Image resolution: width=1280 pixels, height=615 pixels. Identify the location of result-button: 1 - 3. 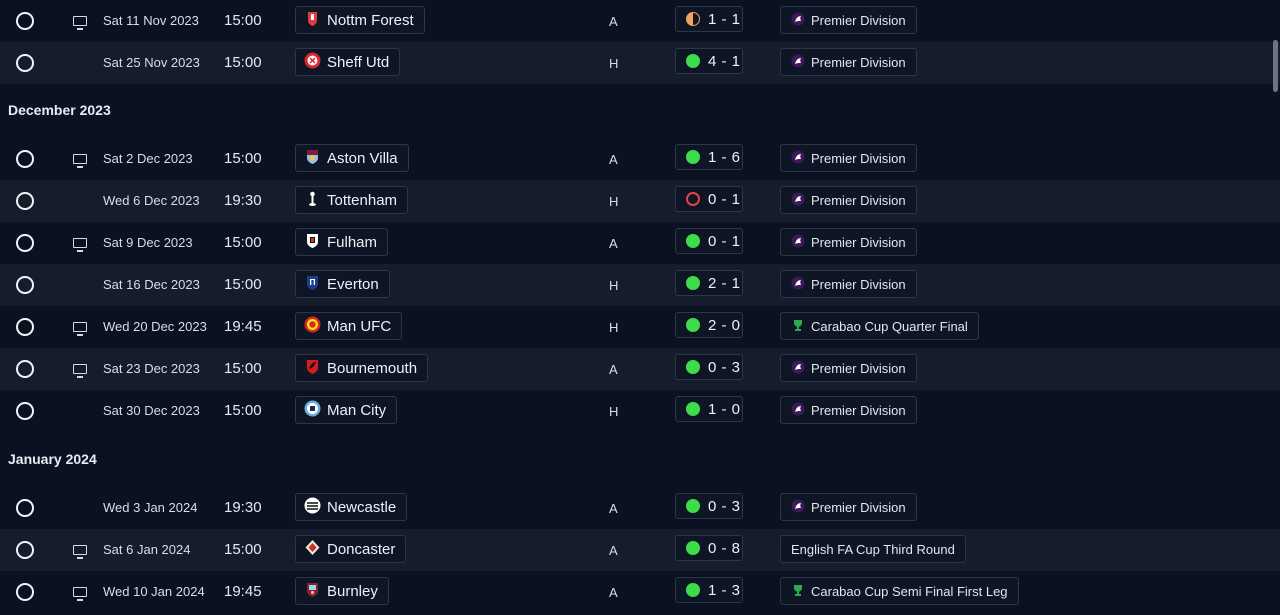
(709, 590).